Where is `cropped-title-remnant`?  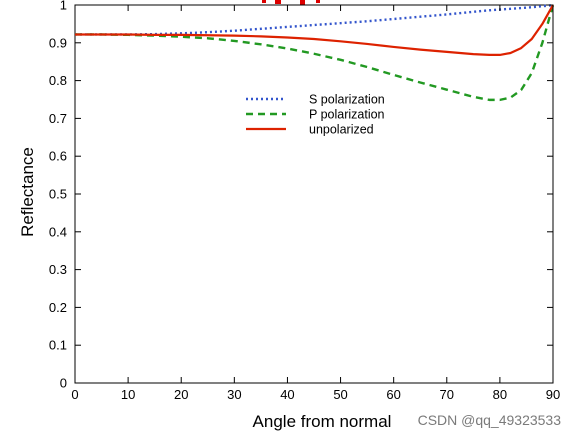
cropped-title-remnant is located at coordinates (291, 2).